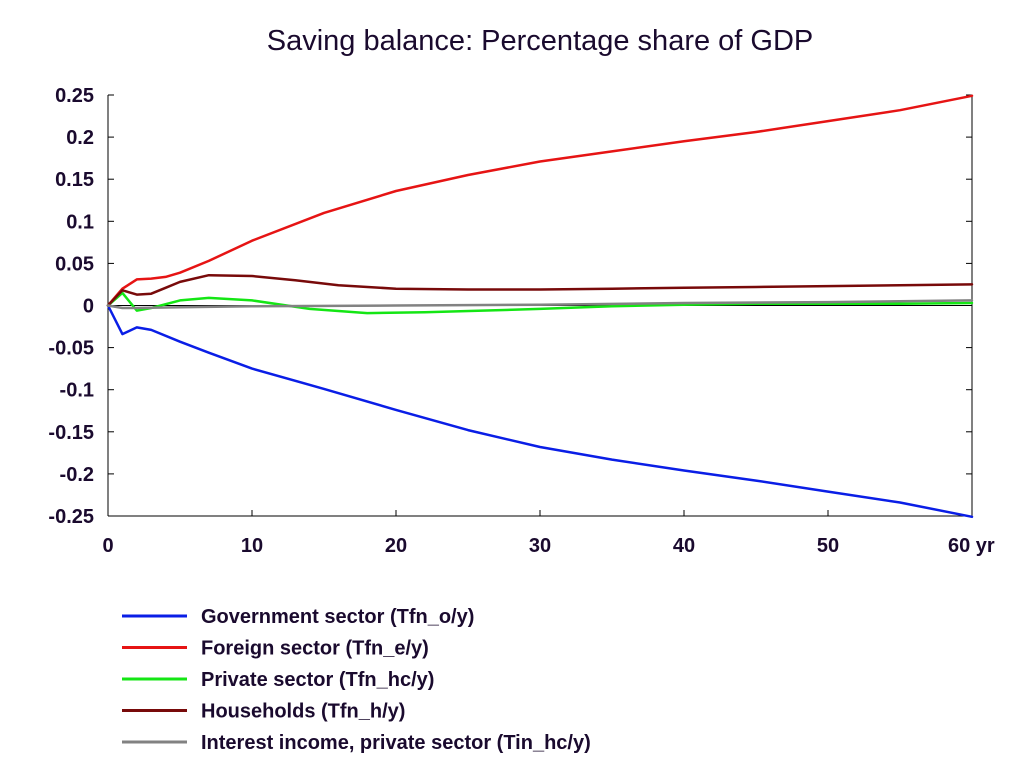 The image size is (1024, 778). What do you see at coordinates (252, 546) in the screenshot?
I see `x-tick-label: 10` at bounding box center [252, 546].